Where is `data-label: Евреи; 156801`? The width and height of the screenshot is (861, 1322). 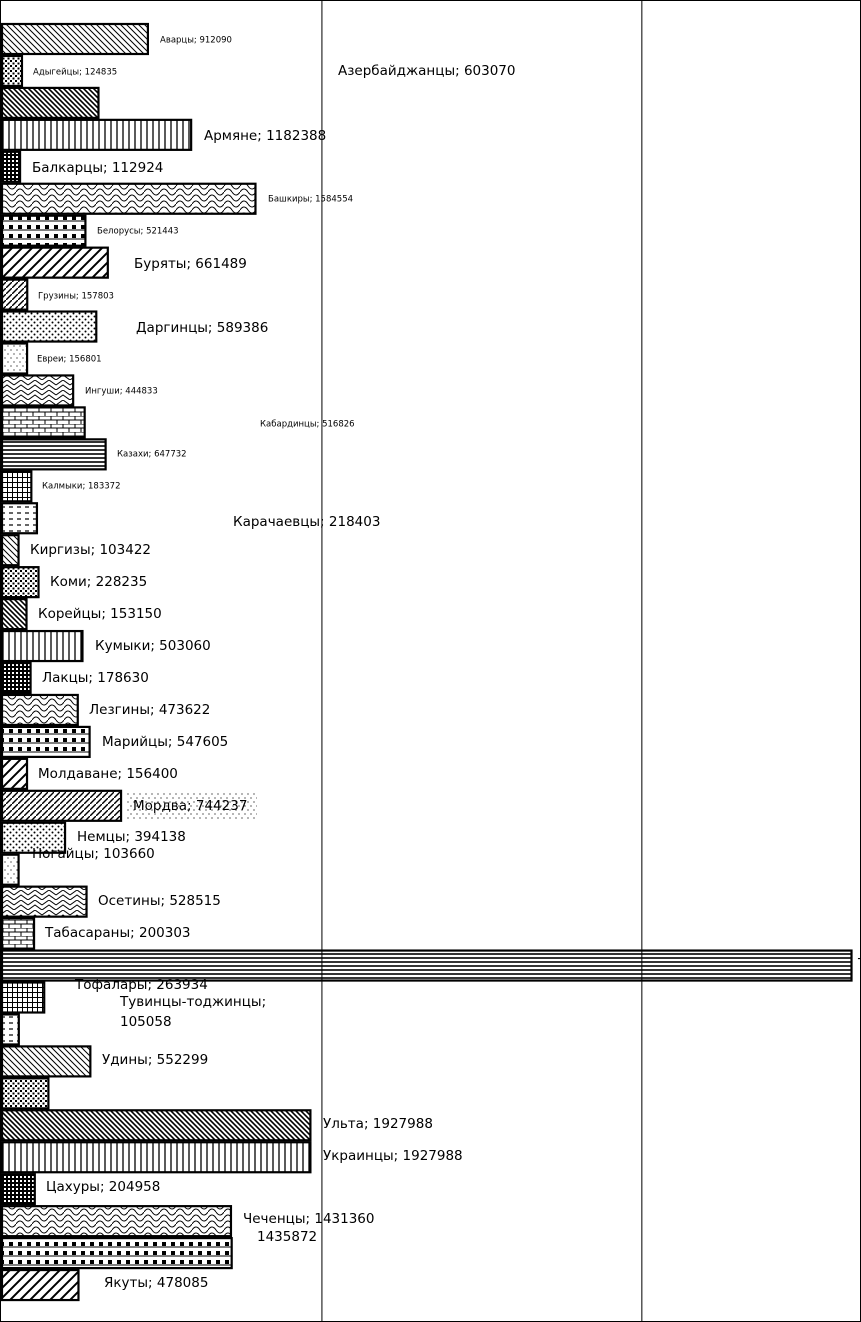
data-label: Евреи; 156801 is located at coordinates (69, 360).